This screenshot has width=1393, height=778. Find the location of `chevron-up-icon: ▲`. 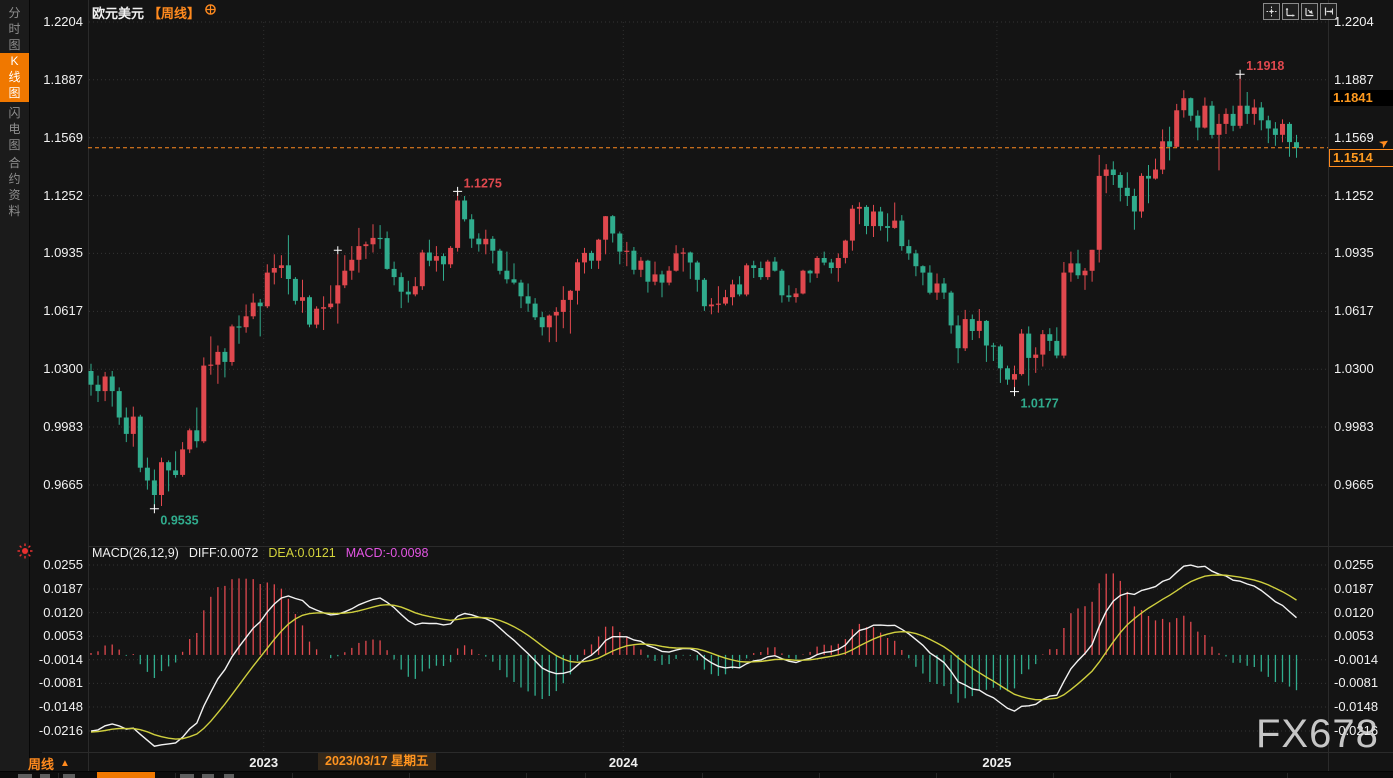

chevron-up-icon: ▲ is located at coordinates (65, 763).